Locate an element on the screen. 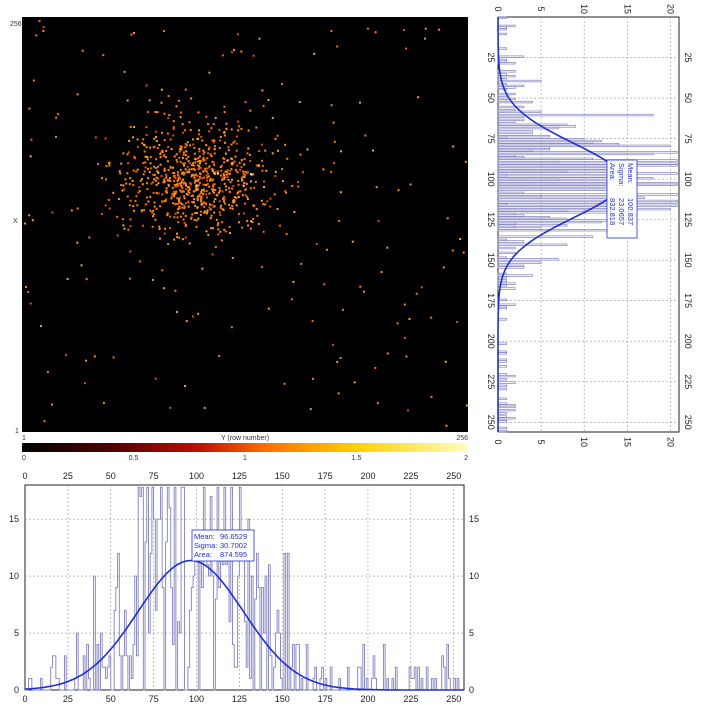 The image size is (711, 707). bottom-histogram-fit-curve is located at coordinates (244, 625).